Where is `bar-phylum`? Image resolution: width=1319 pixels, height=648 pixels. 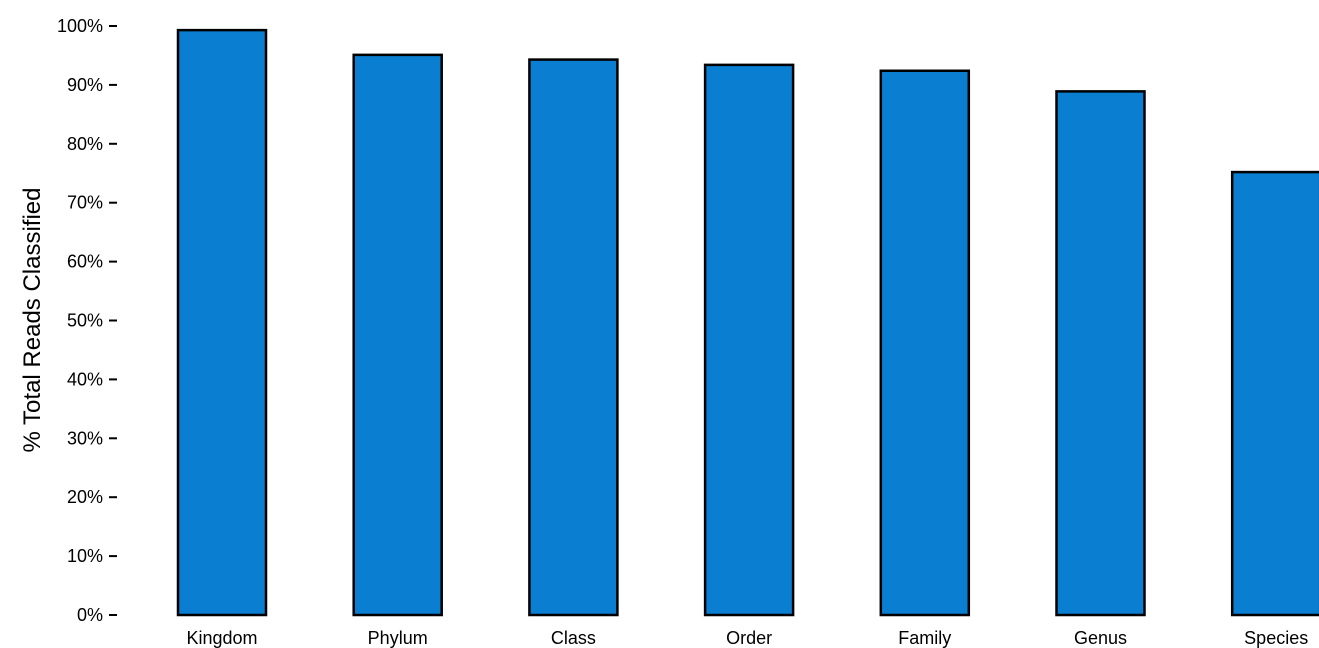 bar-phylum is located at coordinates (398, 335).